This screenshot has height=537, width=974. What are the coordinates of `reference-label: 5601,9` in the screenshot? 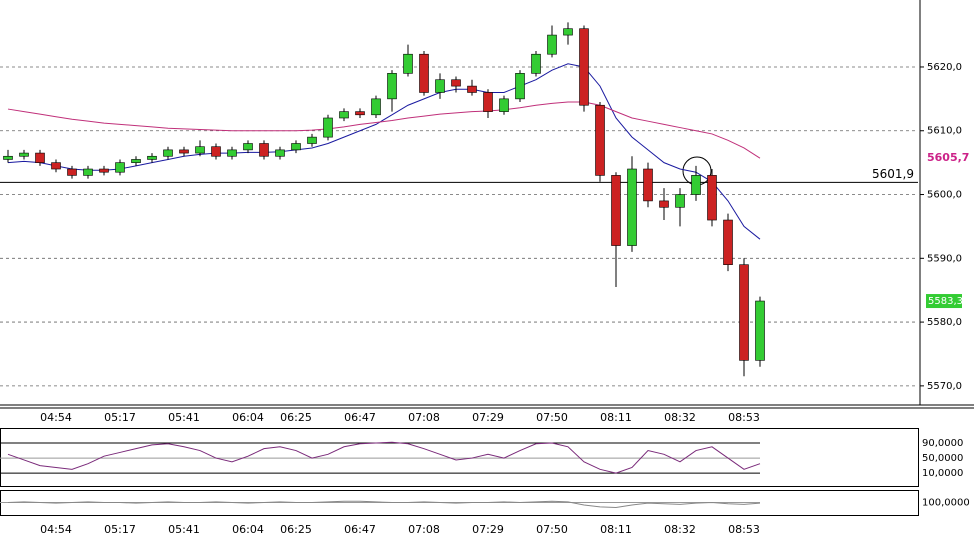 It's located at (893, 174).